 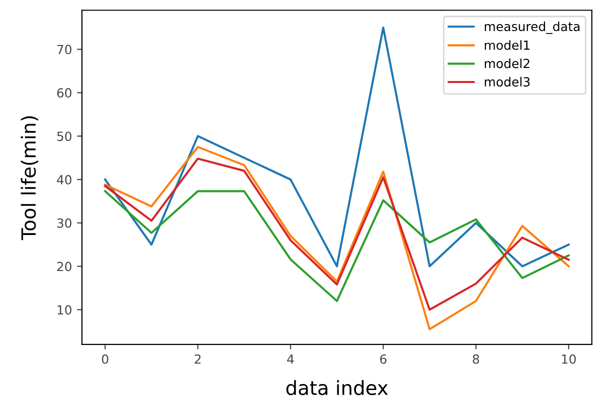 What do you see at coordinates (64, 179) in the screenshot?
I see `y-tick-label: 40` at bounding box center [64, 179].